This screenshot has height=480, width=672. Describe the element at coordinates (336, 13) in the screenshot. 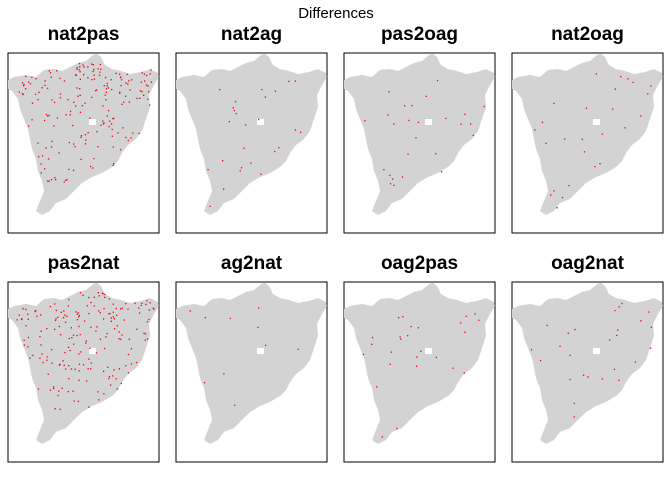

I see `figure-title: Differences` at that location.